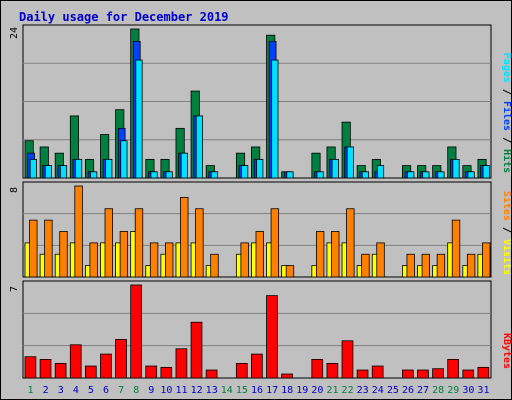 This screenshot has width=512, height=400. Describe the element at coordinates (136, 390) in the screenshot. I see `day-label-8: 8` at that location.